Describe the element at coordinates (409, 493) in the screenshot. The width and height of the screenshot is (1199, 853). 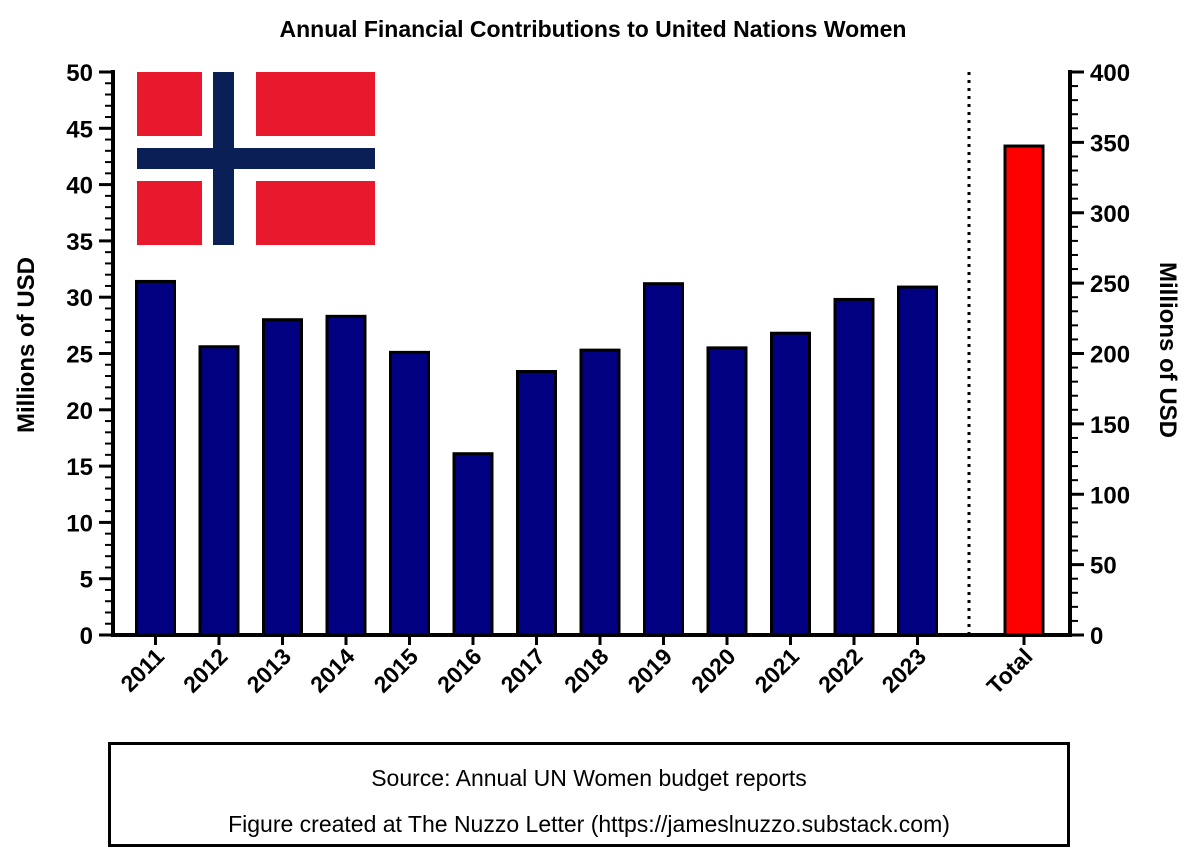
I see `bar-2015` at that location.